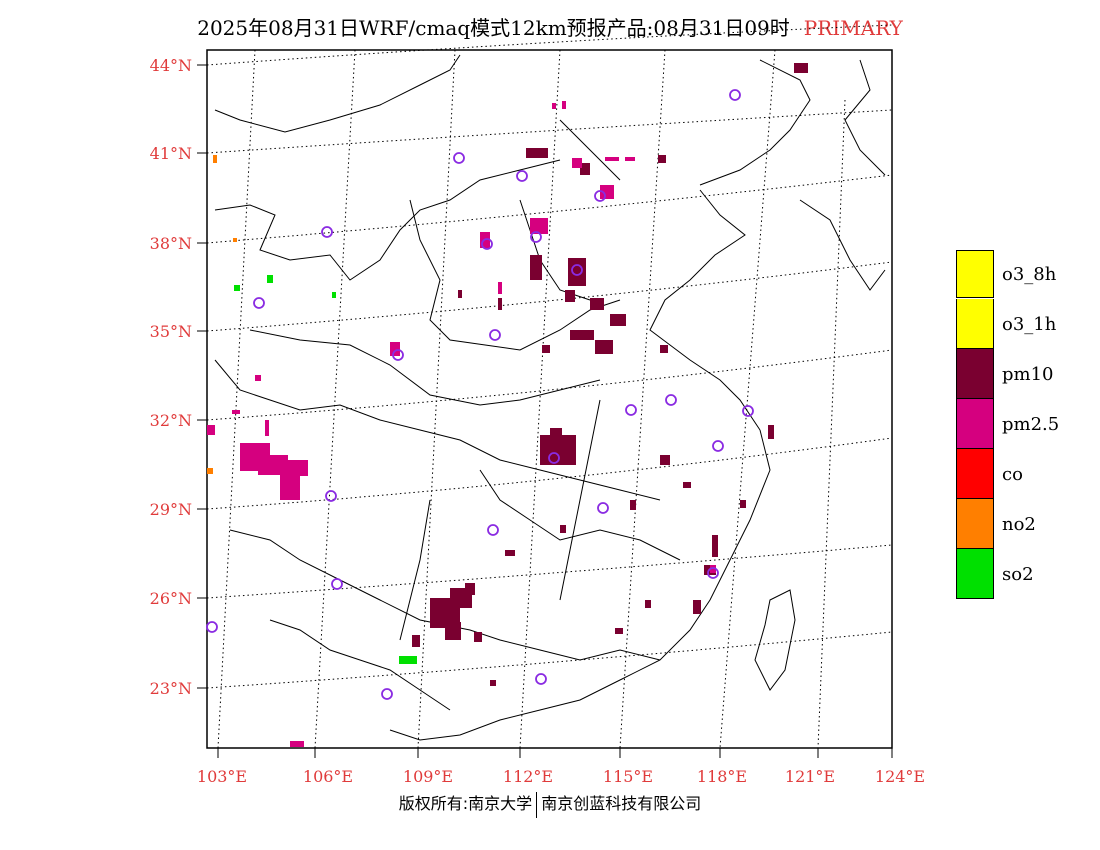  What do you see at coordinates (1028, 374) in the screenshot?
I see `legend-label: pm10` at bounding box center [1028, 374].